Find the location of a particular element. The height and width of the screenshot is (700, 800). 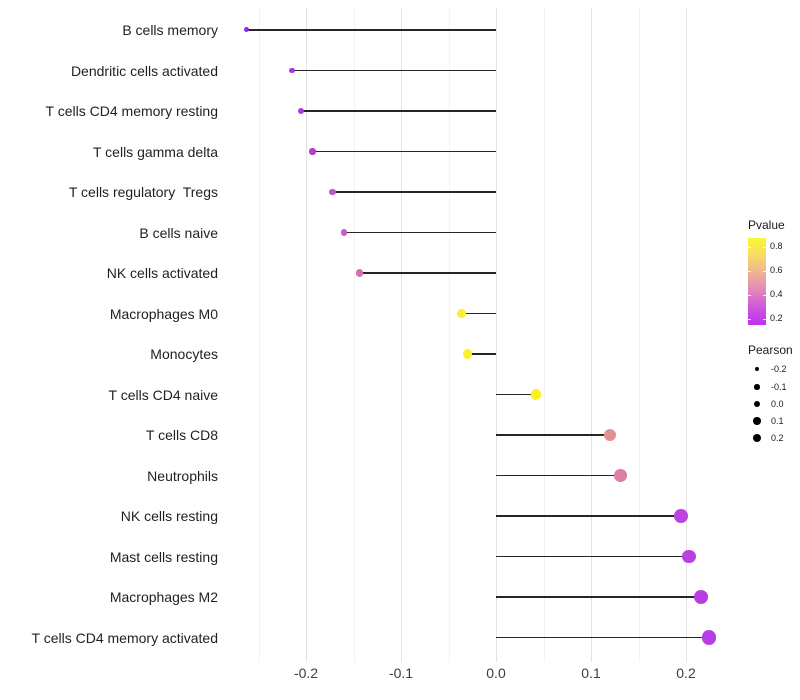

pvalue-colorbar is located at coordinates (757, 281).